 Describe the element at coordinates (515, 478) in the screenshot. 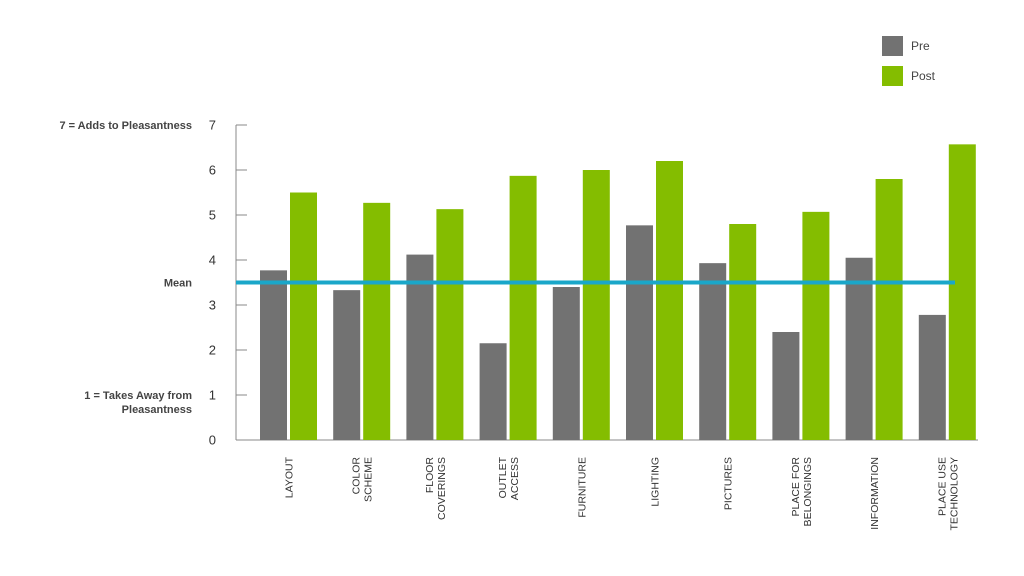

I see `category-label-line: ACCESS` at that location.